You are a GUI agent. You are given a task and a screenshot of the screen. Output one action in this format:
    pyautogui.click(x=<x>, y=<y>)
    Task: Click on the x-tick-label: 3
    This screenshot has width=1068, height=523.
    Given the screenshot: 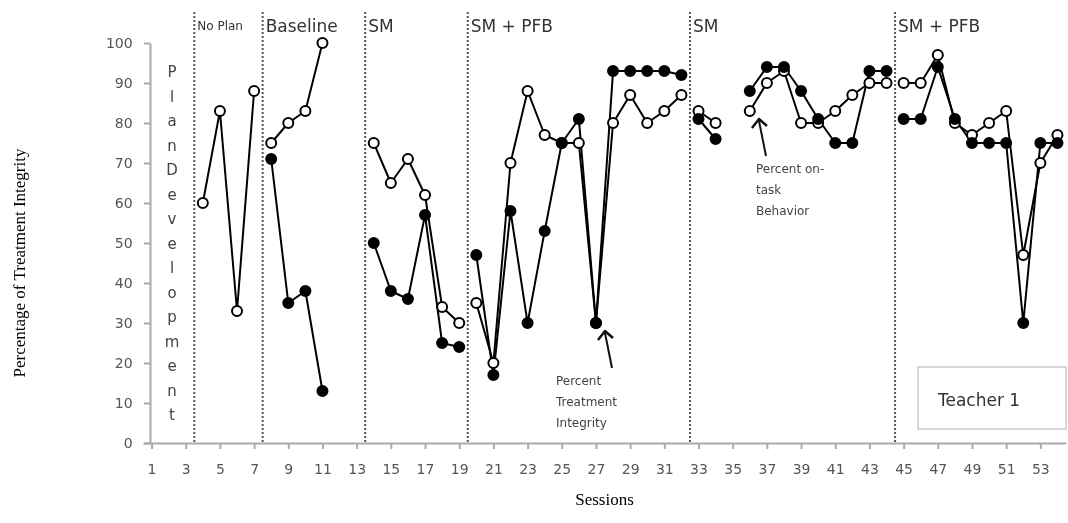 What is the action you would take?
    pyautogui.click(x=186, y=469)
    